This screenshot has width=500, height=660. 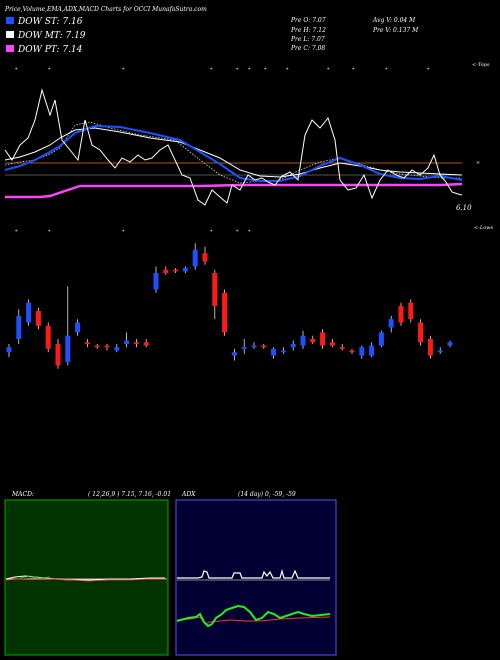 I want to click on legend-swatch-mt, so click(x=10, y=34).